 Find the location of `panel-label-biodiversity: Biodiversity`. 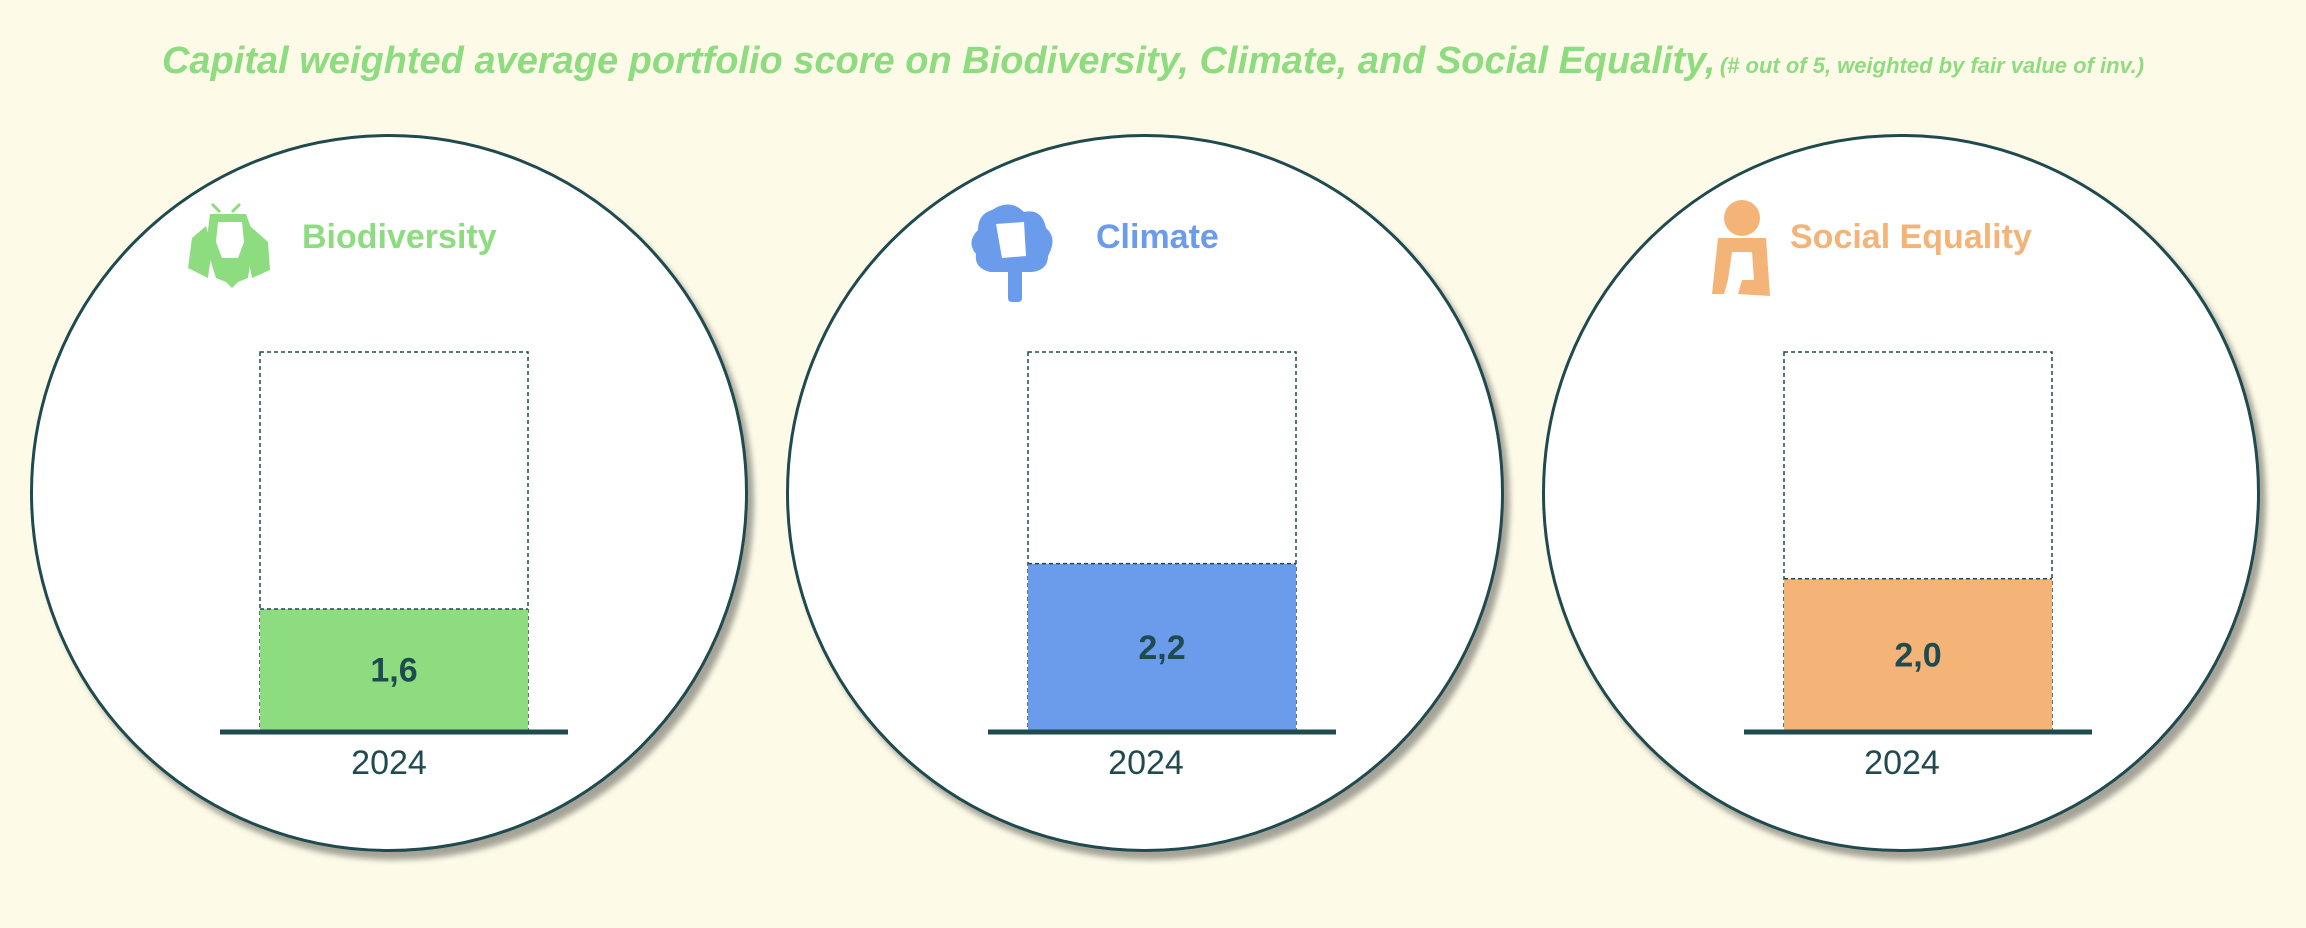

panel-label-biodiversity: Biodiversity is located at coordinates (399, 237).